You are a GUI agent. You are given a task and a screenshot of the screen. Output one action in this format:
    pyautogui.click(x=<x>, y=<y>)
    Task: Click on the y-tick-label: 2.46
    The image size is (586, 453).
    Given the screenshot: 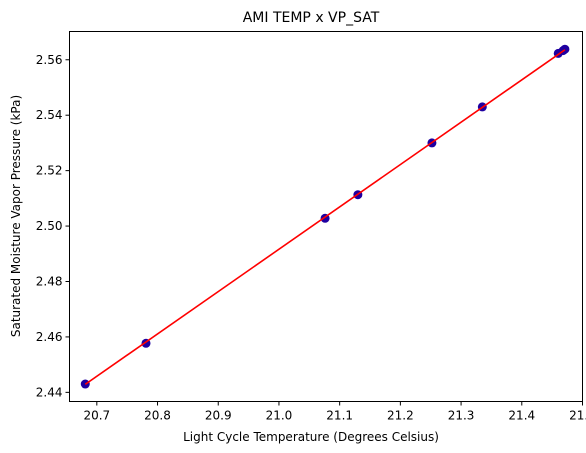 What is the action you would take?
    pyautogui.click(x=49, y=337)
    